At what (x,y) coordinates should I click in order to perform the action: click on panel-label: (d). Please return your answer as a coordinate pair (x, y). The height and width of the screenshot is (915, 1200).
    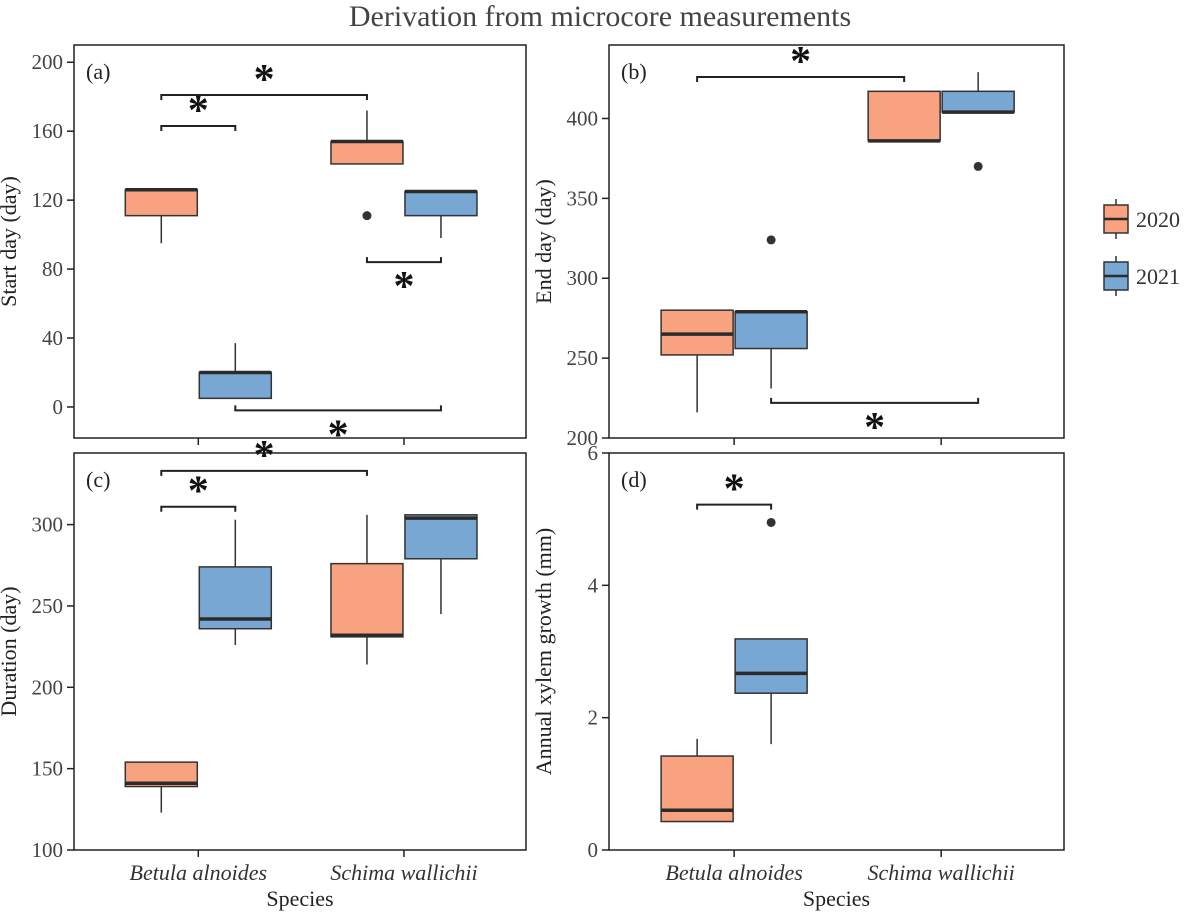
    Looking at the image, I should click on (634, 479).